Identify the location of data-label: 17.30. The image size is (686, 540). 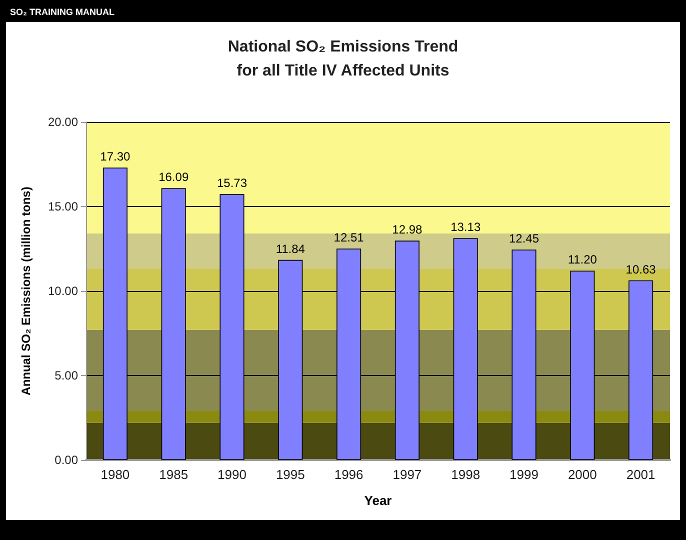
(115, 157).